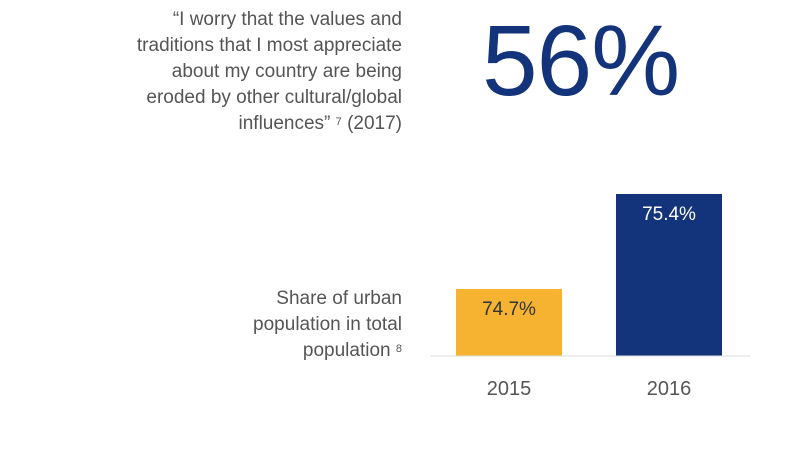 The image size is (800, 450). What do you see at coordinates (286, 71) in the screenshot?
I see `quote-line-3: about my country are being` at bounding box center [286, 71].